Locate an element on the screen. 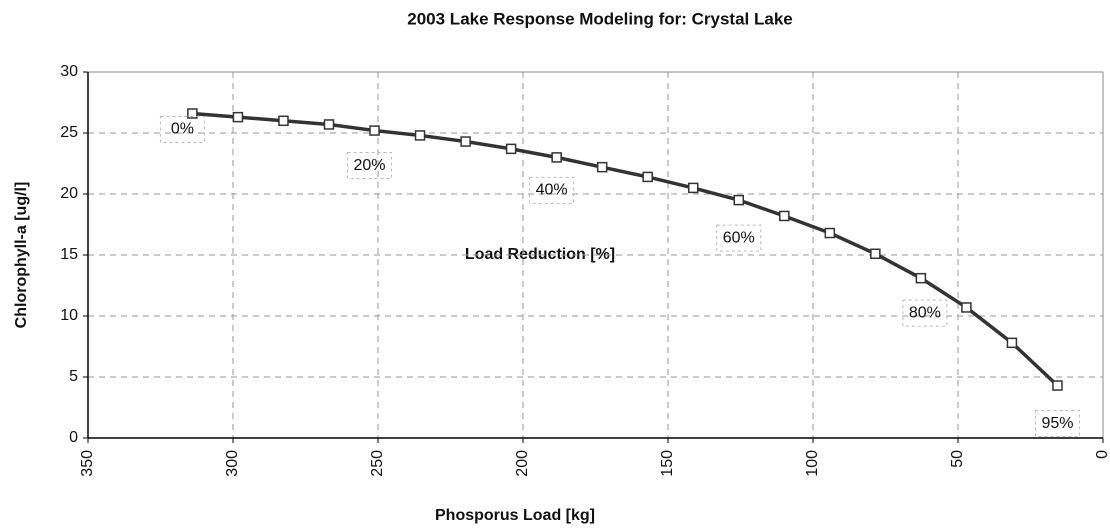  y-tick-label: 0 is located at coordinates (73, 437).